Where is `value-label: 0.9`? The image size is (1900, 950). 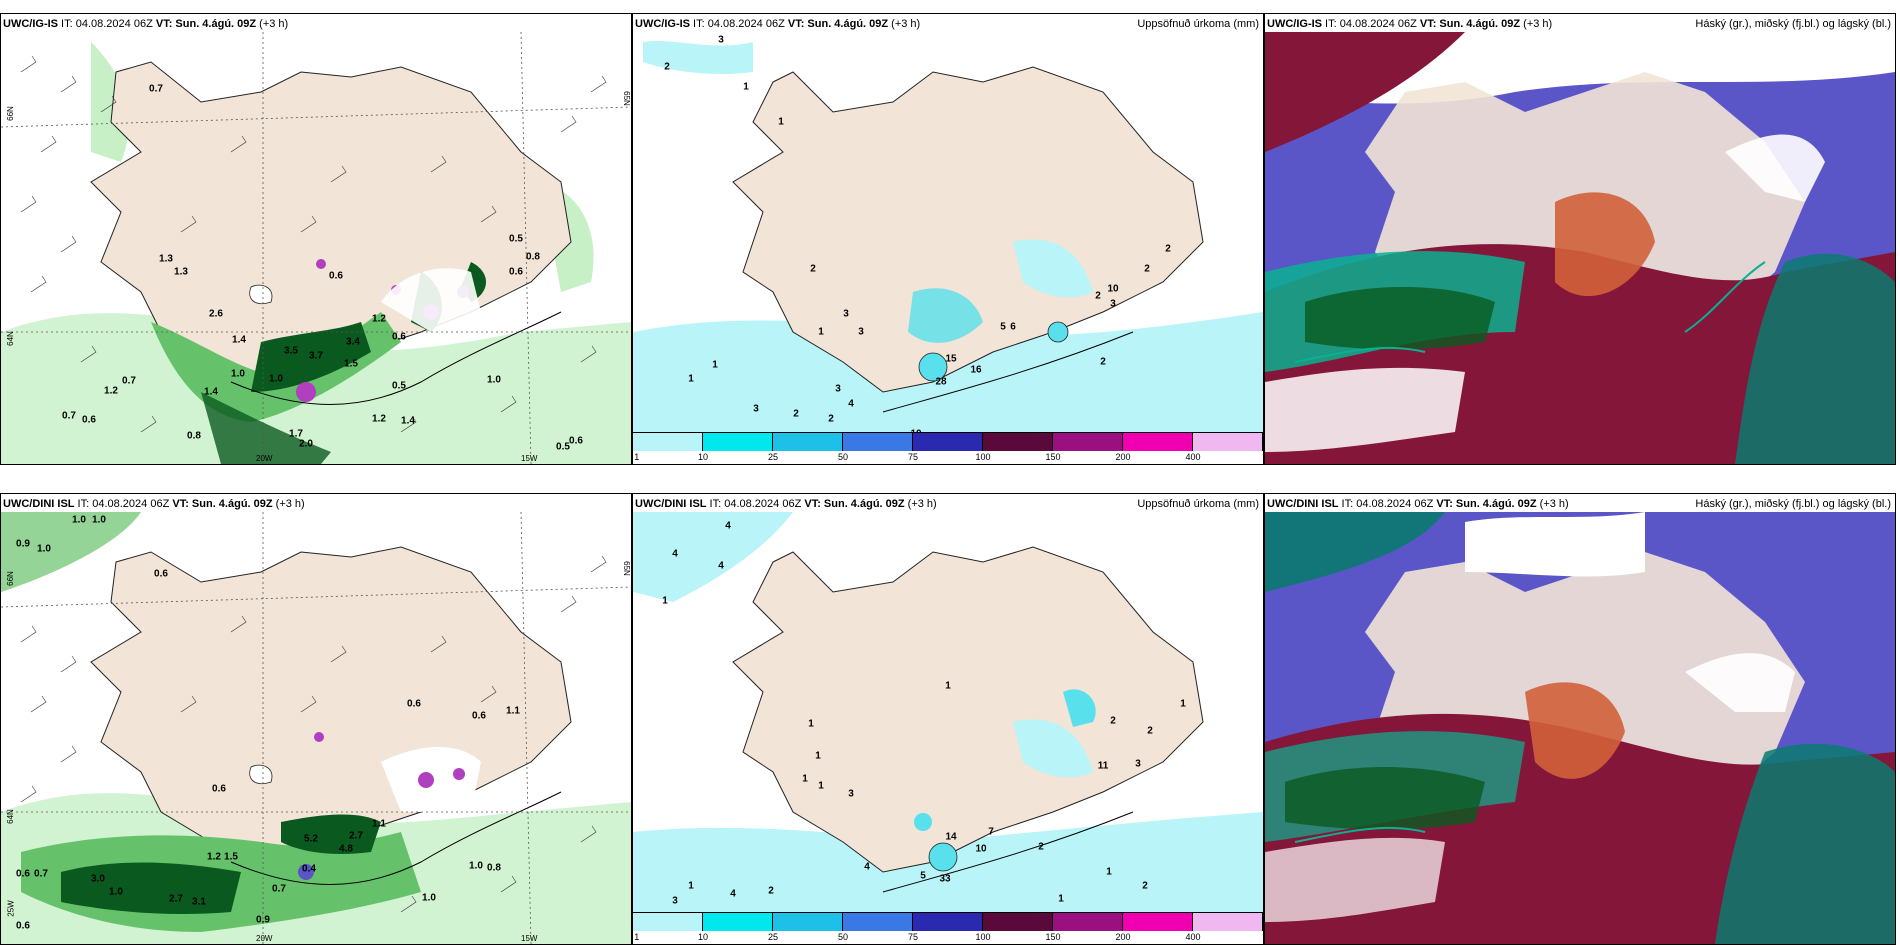
value-label: 0.9 is located at coordinates (23, 544).